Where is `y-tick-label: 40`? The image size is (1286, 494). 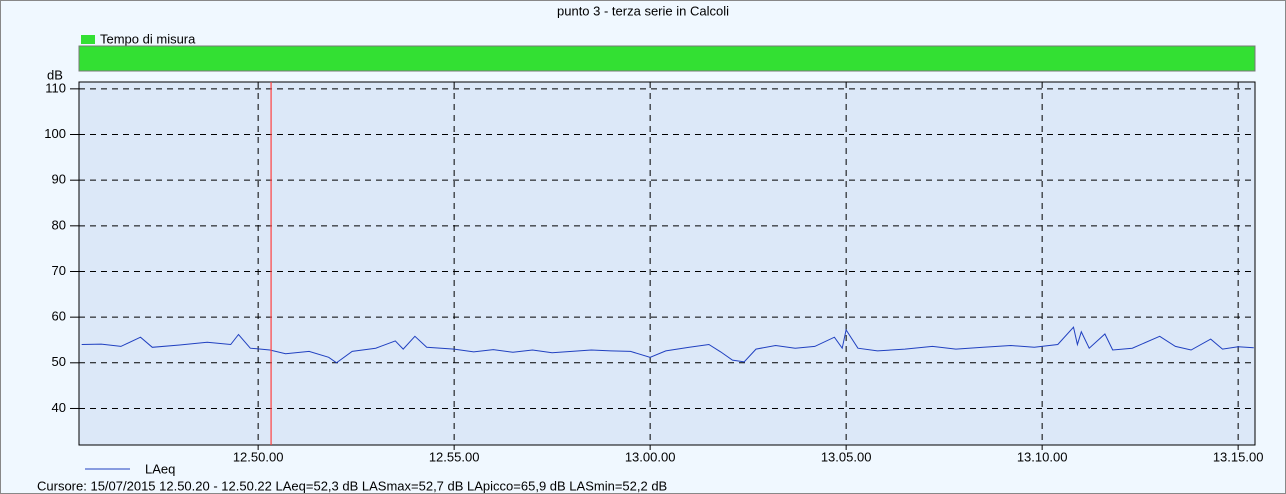 y-tick-label: 40 is located at coordinates (59, 407).